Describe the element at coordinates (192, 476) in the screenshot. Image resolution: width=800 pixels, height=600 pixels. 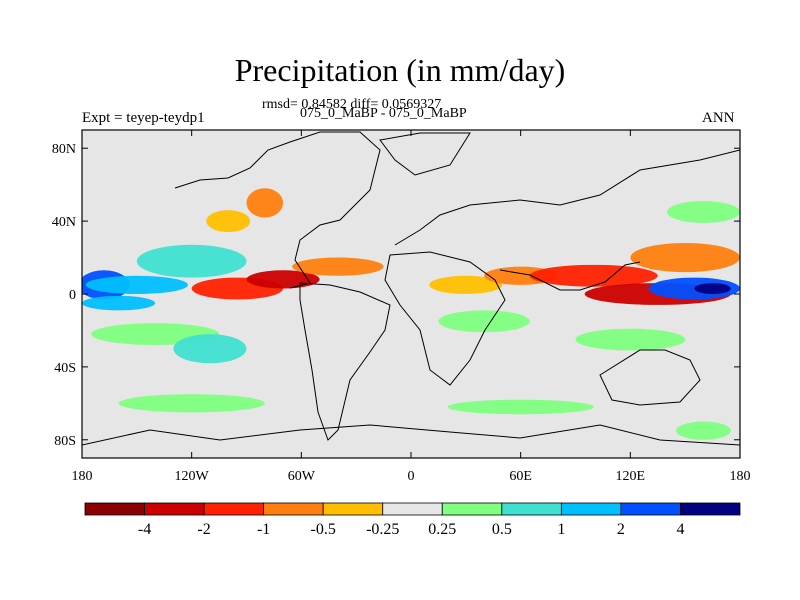
I see `x-tick-label: 120W` at that location.